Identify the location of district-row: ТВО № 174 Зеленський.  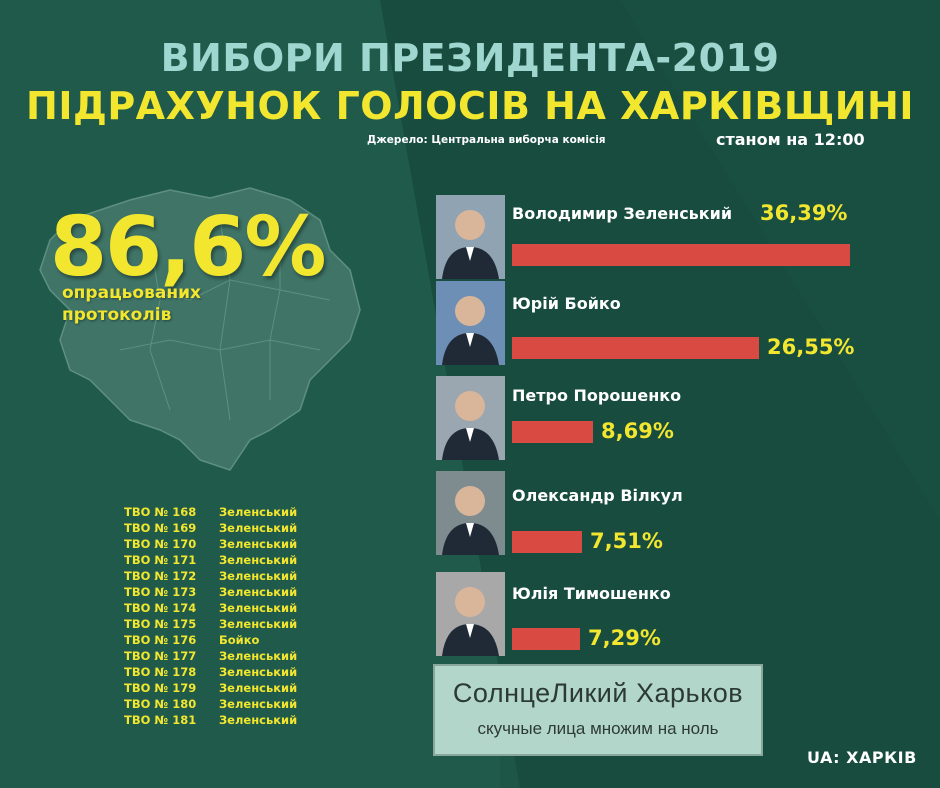
(210, 608).